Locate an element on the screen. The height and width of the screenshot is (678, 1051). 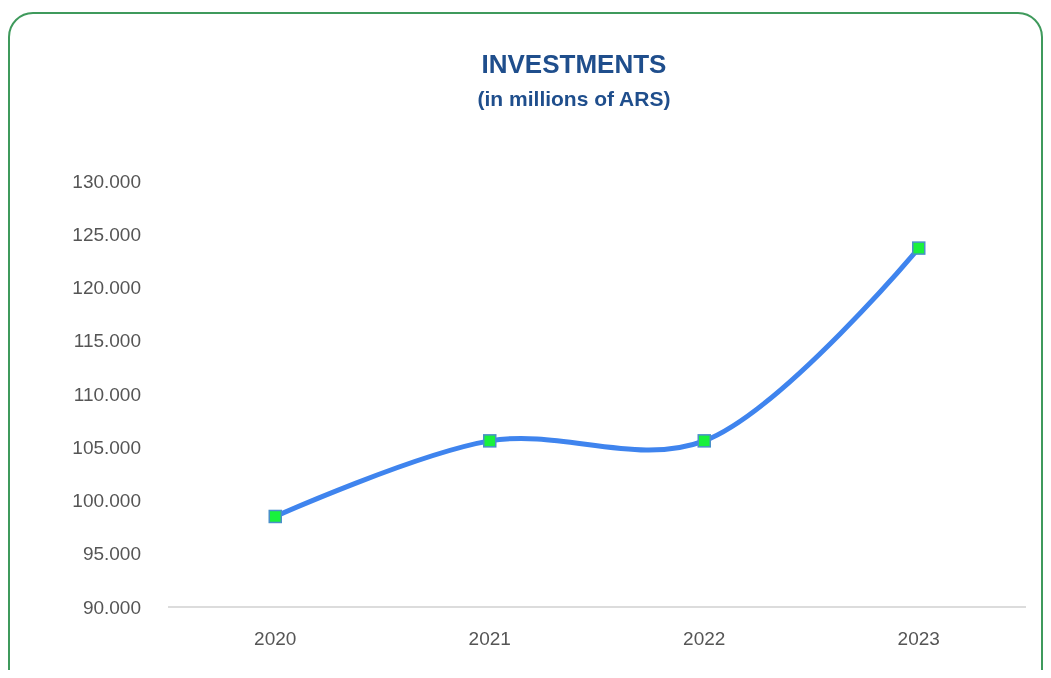
x-tick-label: 2022 is located at coordinates (704, 638).